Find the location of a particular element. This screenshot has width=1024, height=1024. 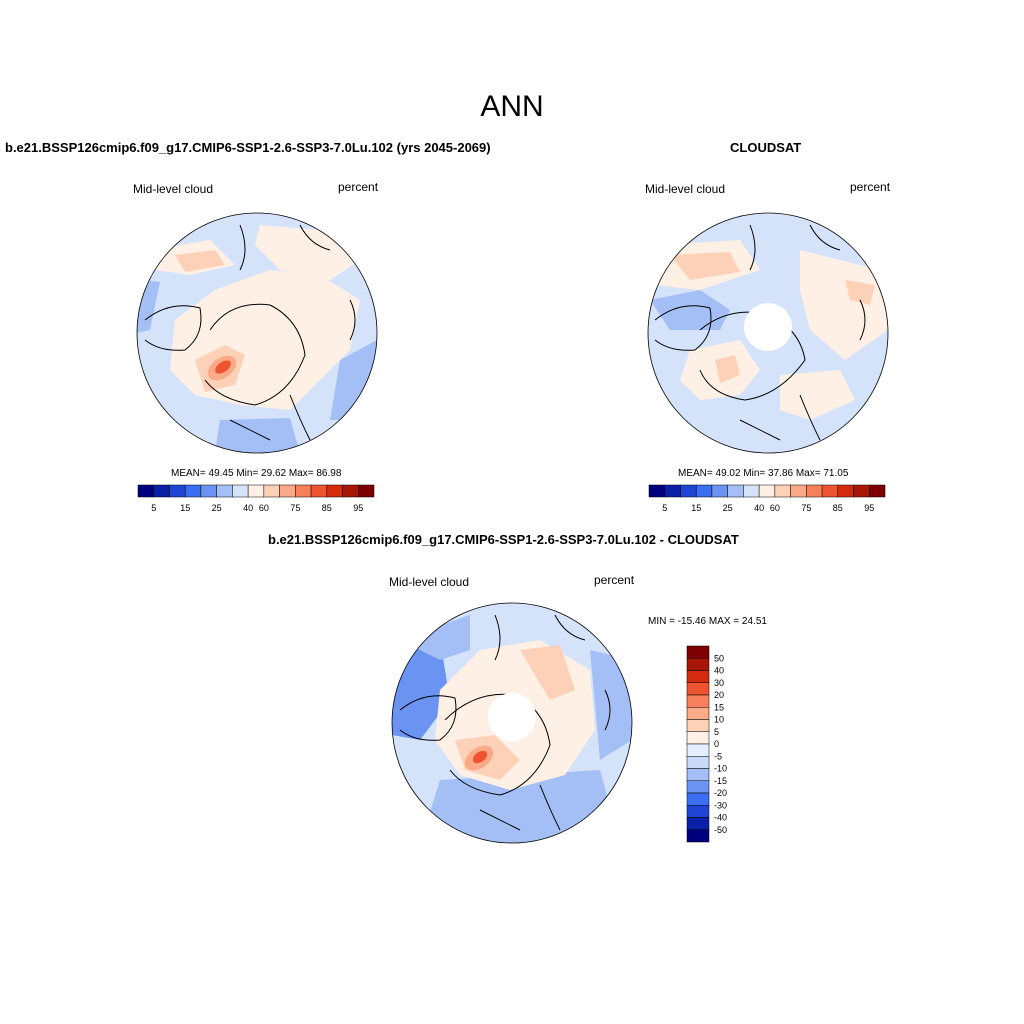

colorbar-3-tick-label: -10 is located at coordinates (720, 769).